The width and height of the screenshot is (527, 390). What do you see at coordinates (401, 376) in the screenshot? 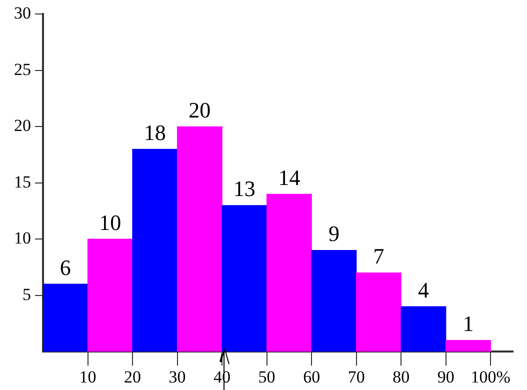
I see `x-tick-label: 80` at bounding box center [401, 376].